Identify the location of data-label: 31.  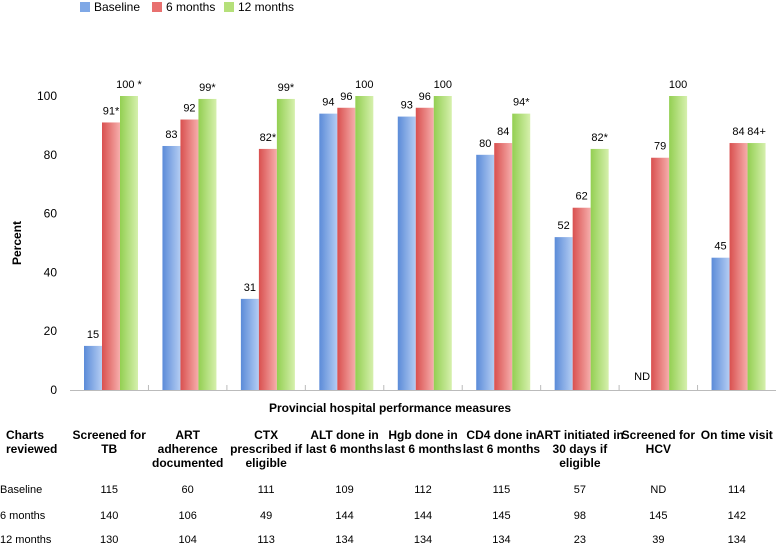
(250, 288).